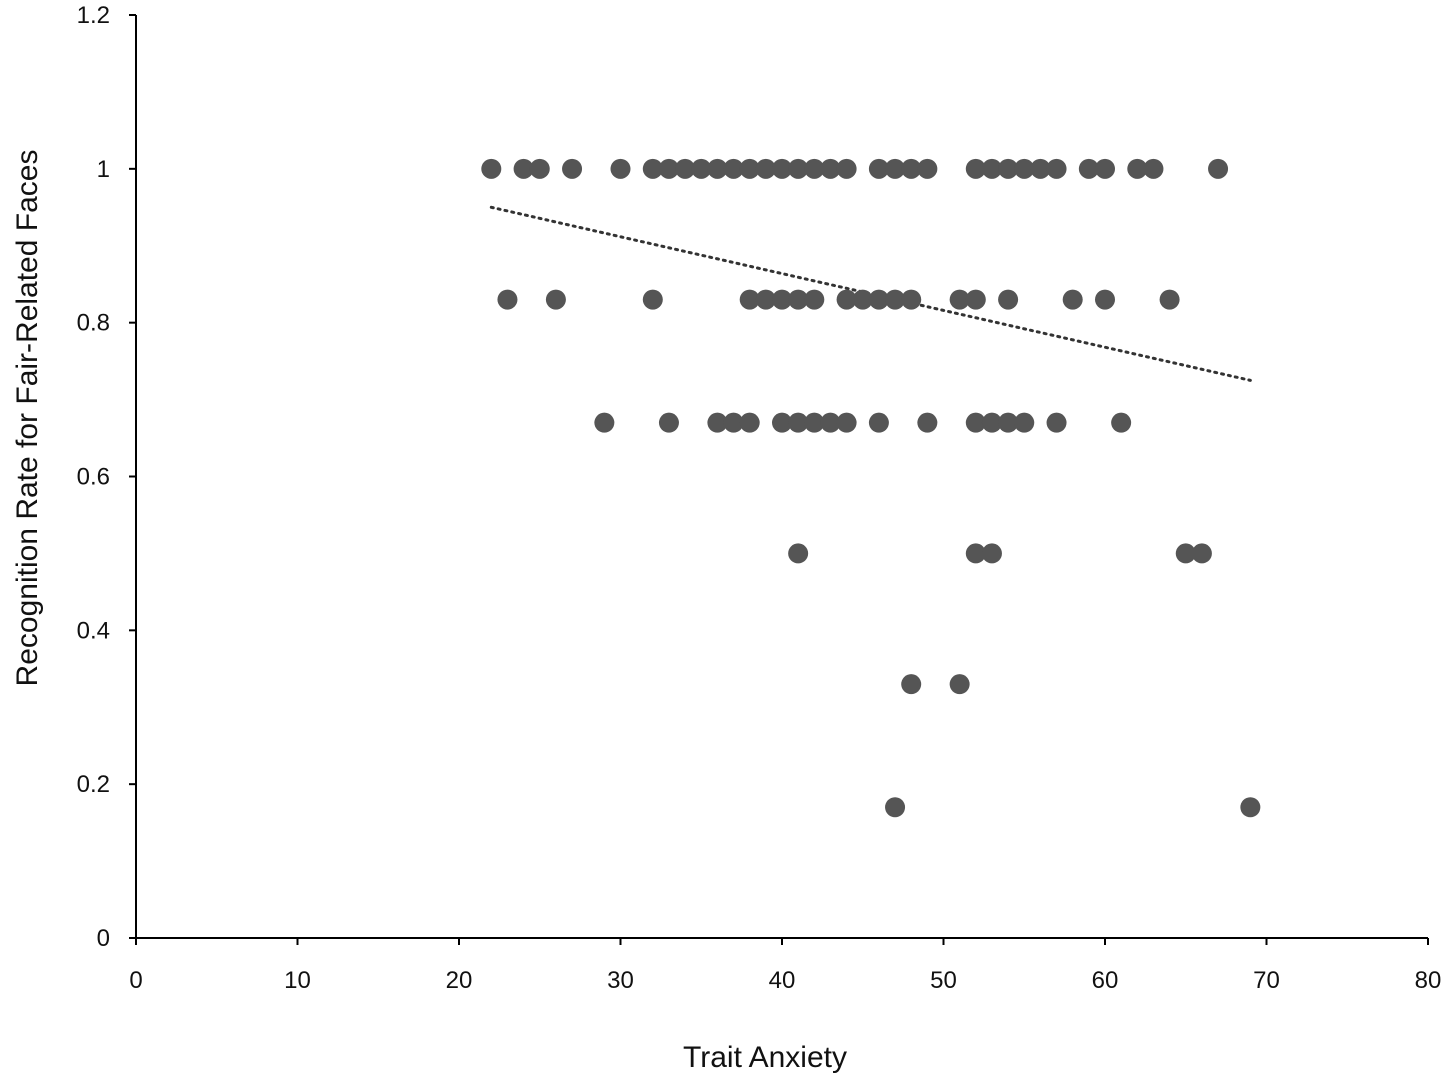 This screenshot has height=1080, width=1450. I want to click on y-tick-label: 0.4, so click(93, 630).